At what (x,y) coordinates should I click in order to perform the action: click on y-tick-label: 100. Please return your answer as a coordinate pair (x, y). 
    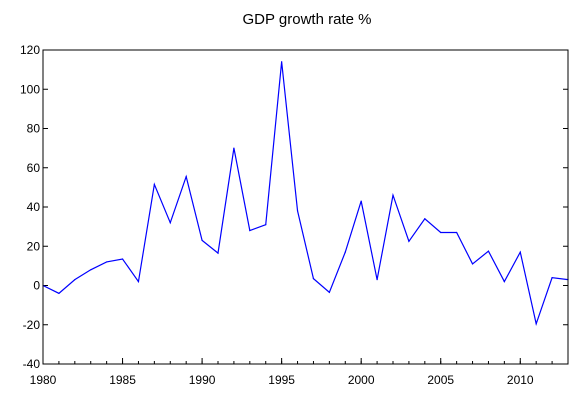
    Looking at the image, I should click on (30, 89).